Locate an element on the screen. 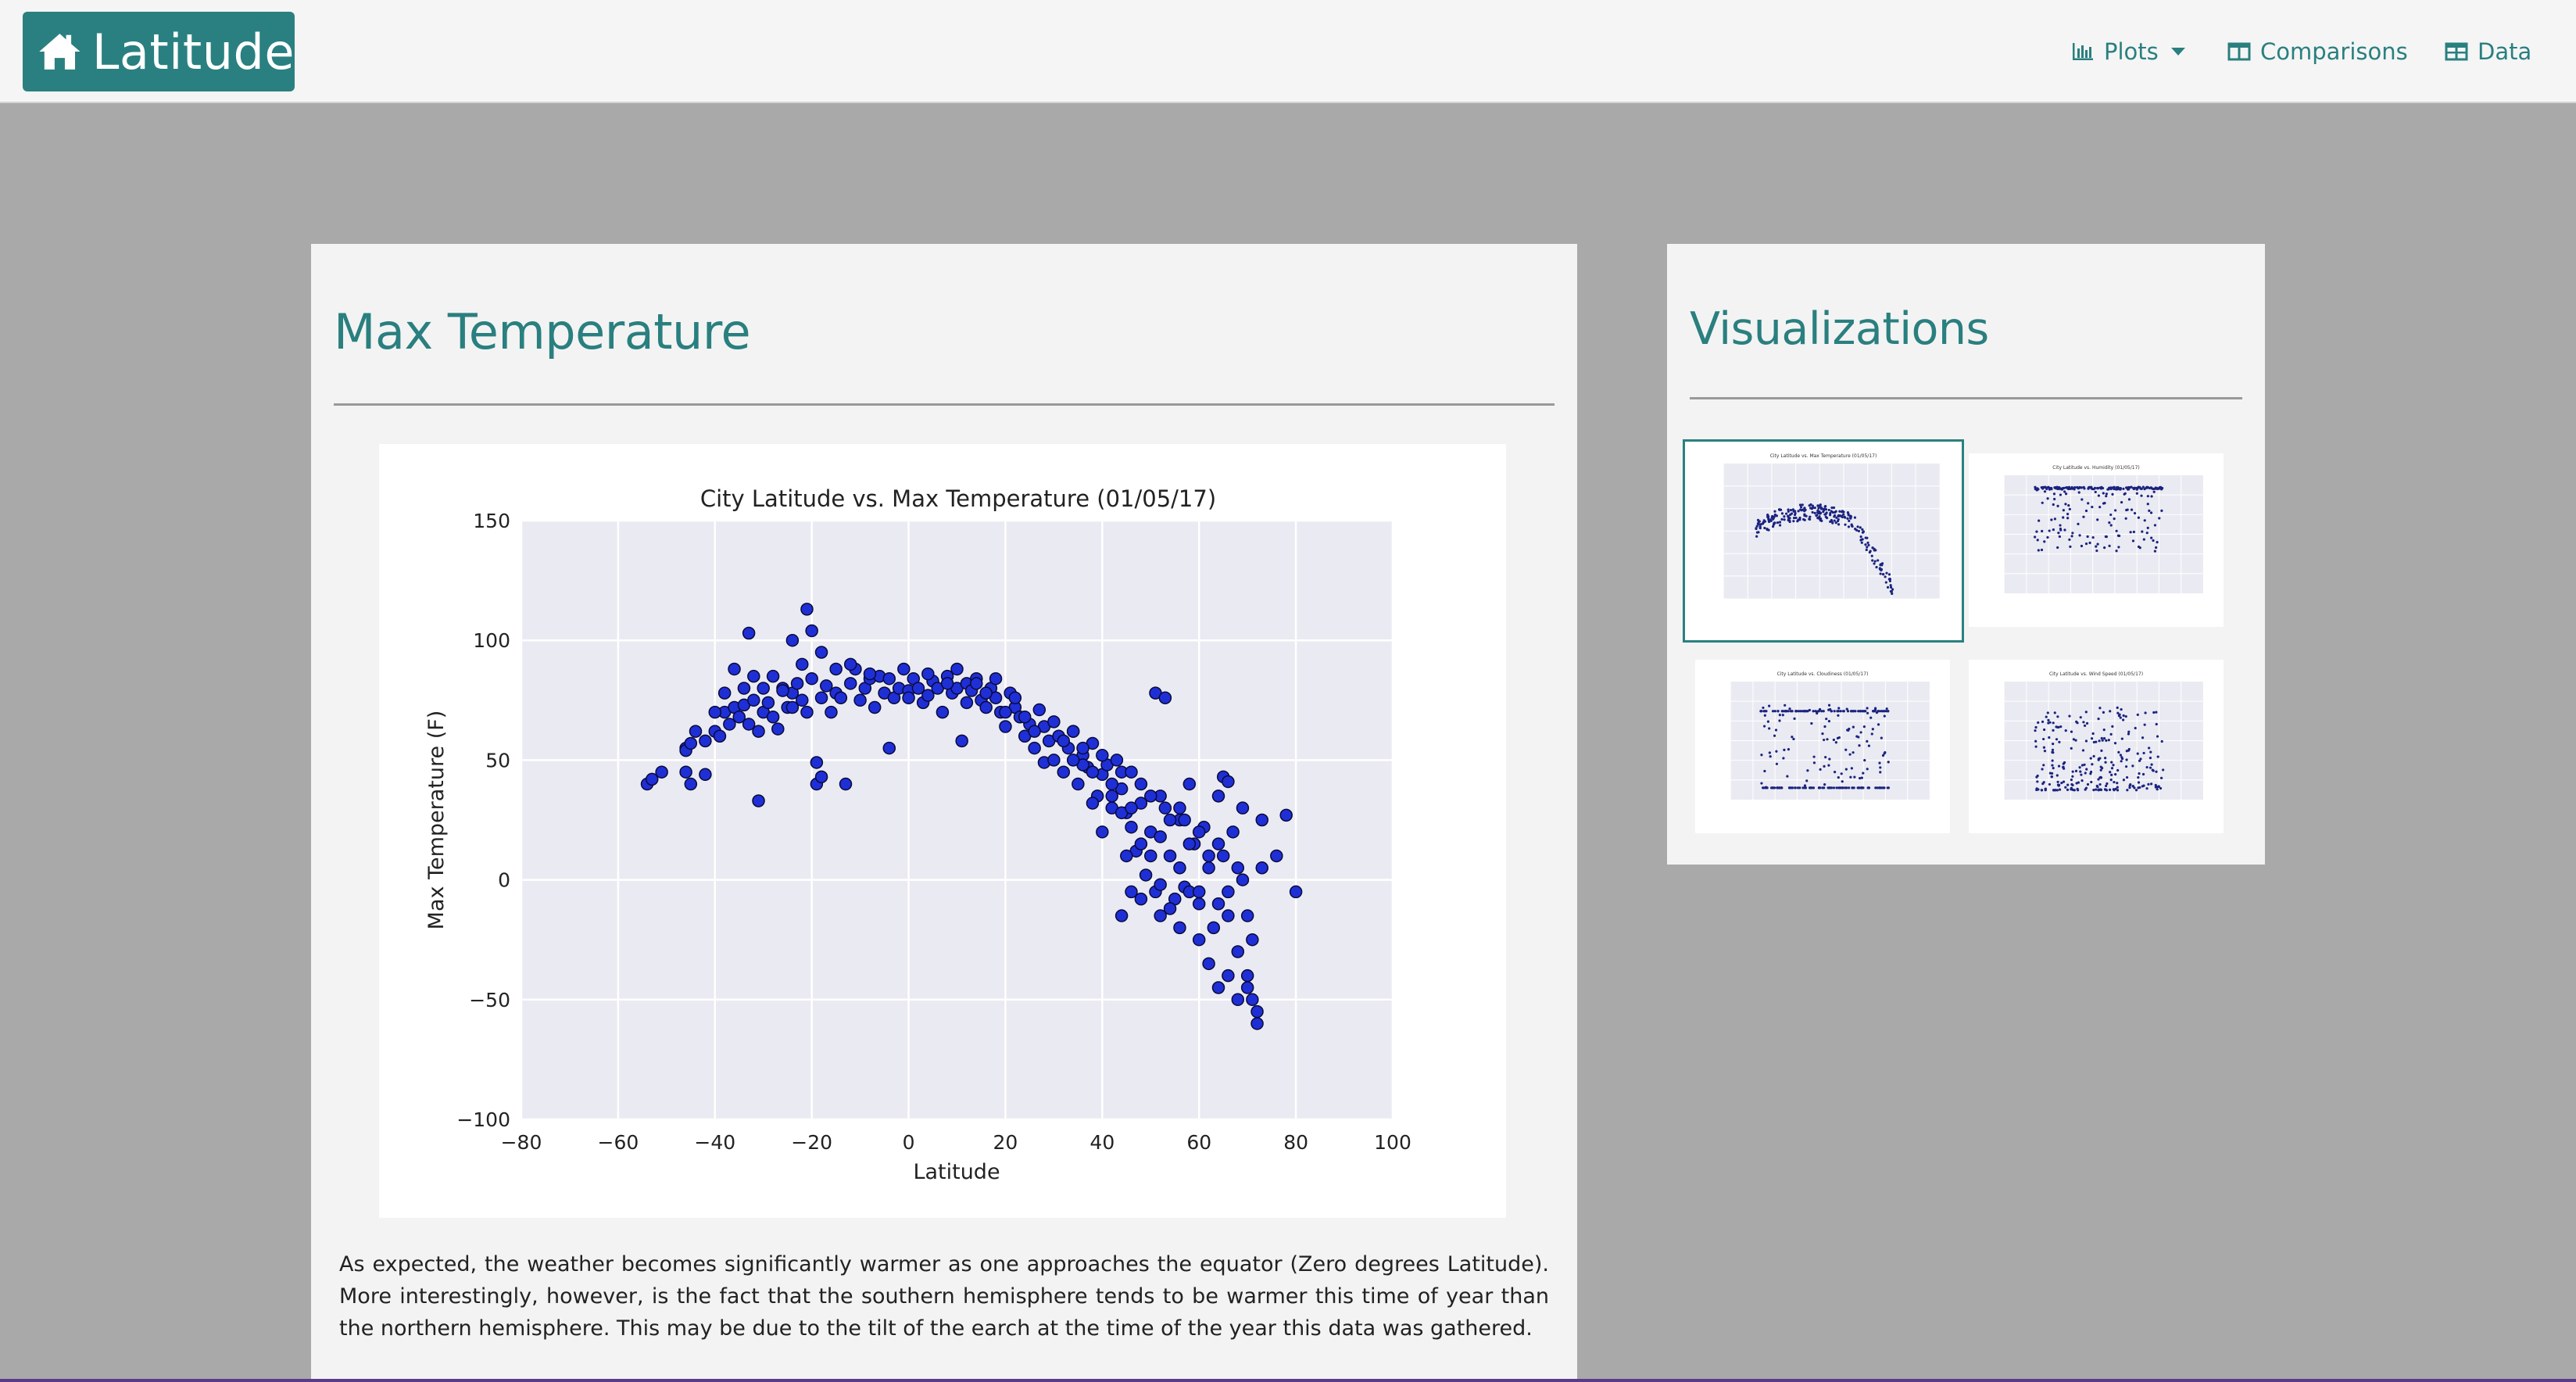 This screenshot has width=2576, height=1382. thumbnail-title: City Latitude vs. Humidity (01/05/17) is located at coordinates (2096, 468).